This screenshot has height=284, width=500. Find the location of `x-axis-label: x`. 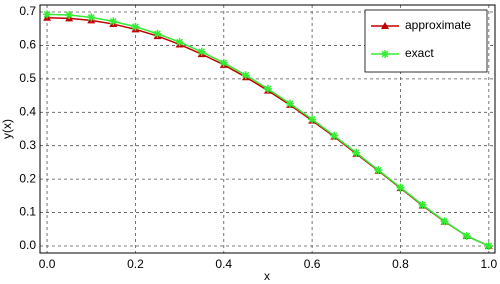

x-axis-label: x is located at coordinates (267, 276).